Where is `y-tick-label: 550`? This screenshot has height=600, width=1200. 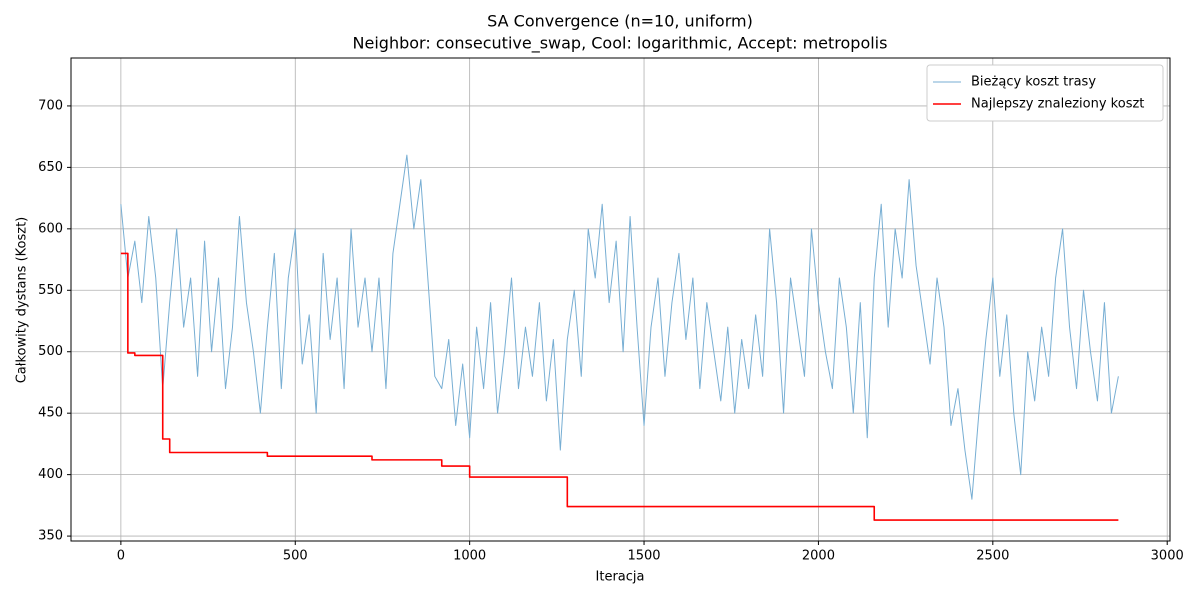
y-tick-label: 550 is located at coordinates (50, 290).